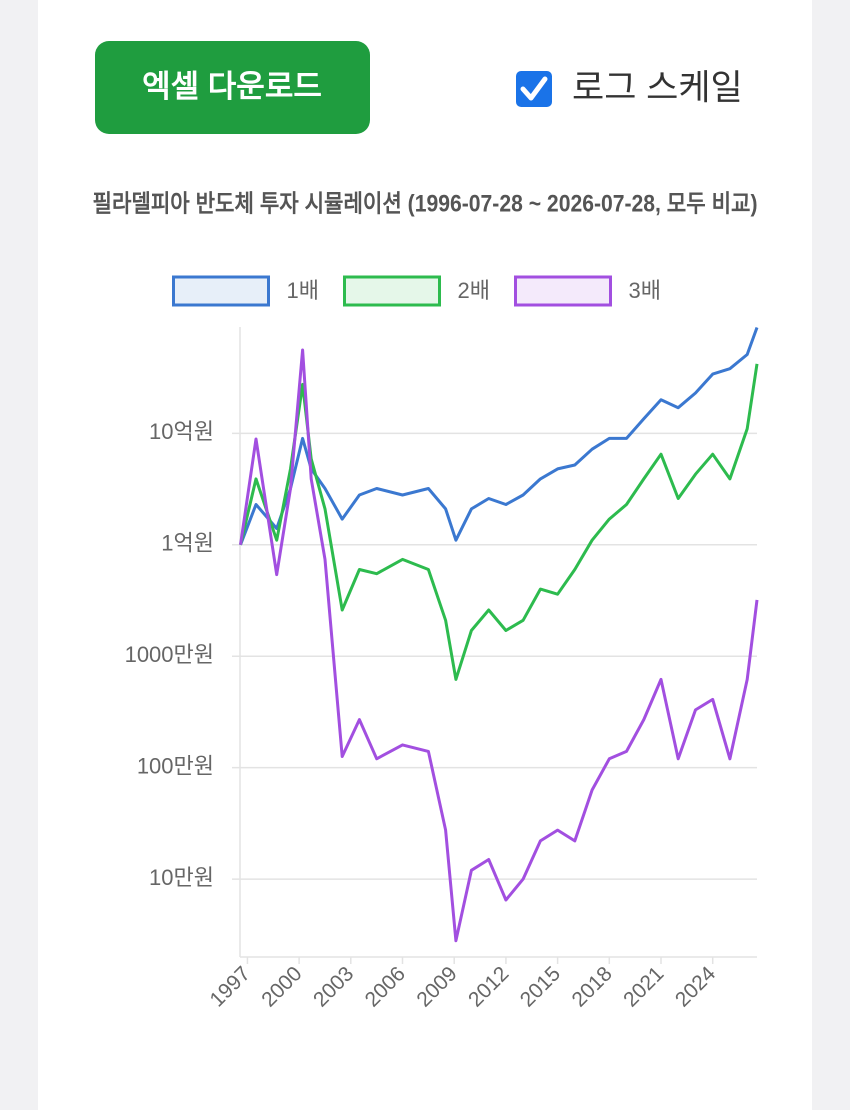 The height and width of the screenshot is (1110, 850). I want to click on y-tick-label: 10억원, so click(181, 431).